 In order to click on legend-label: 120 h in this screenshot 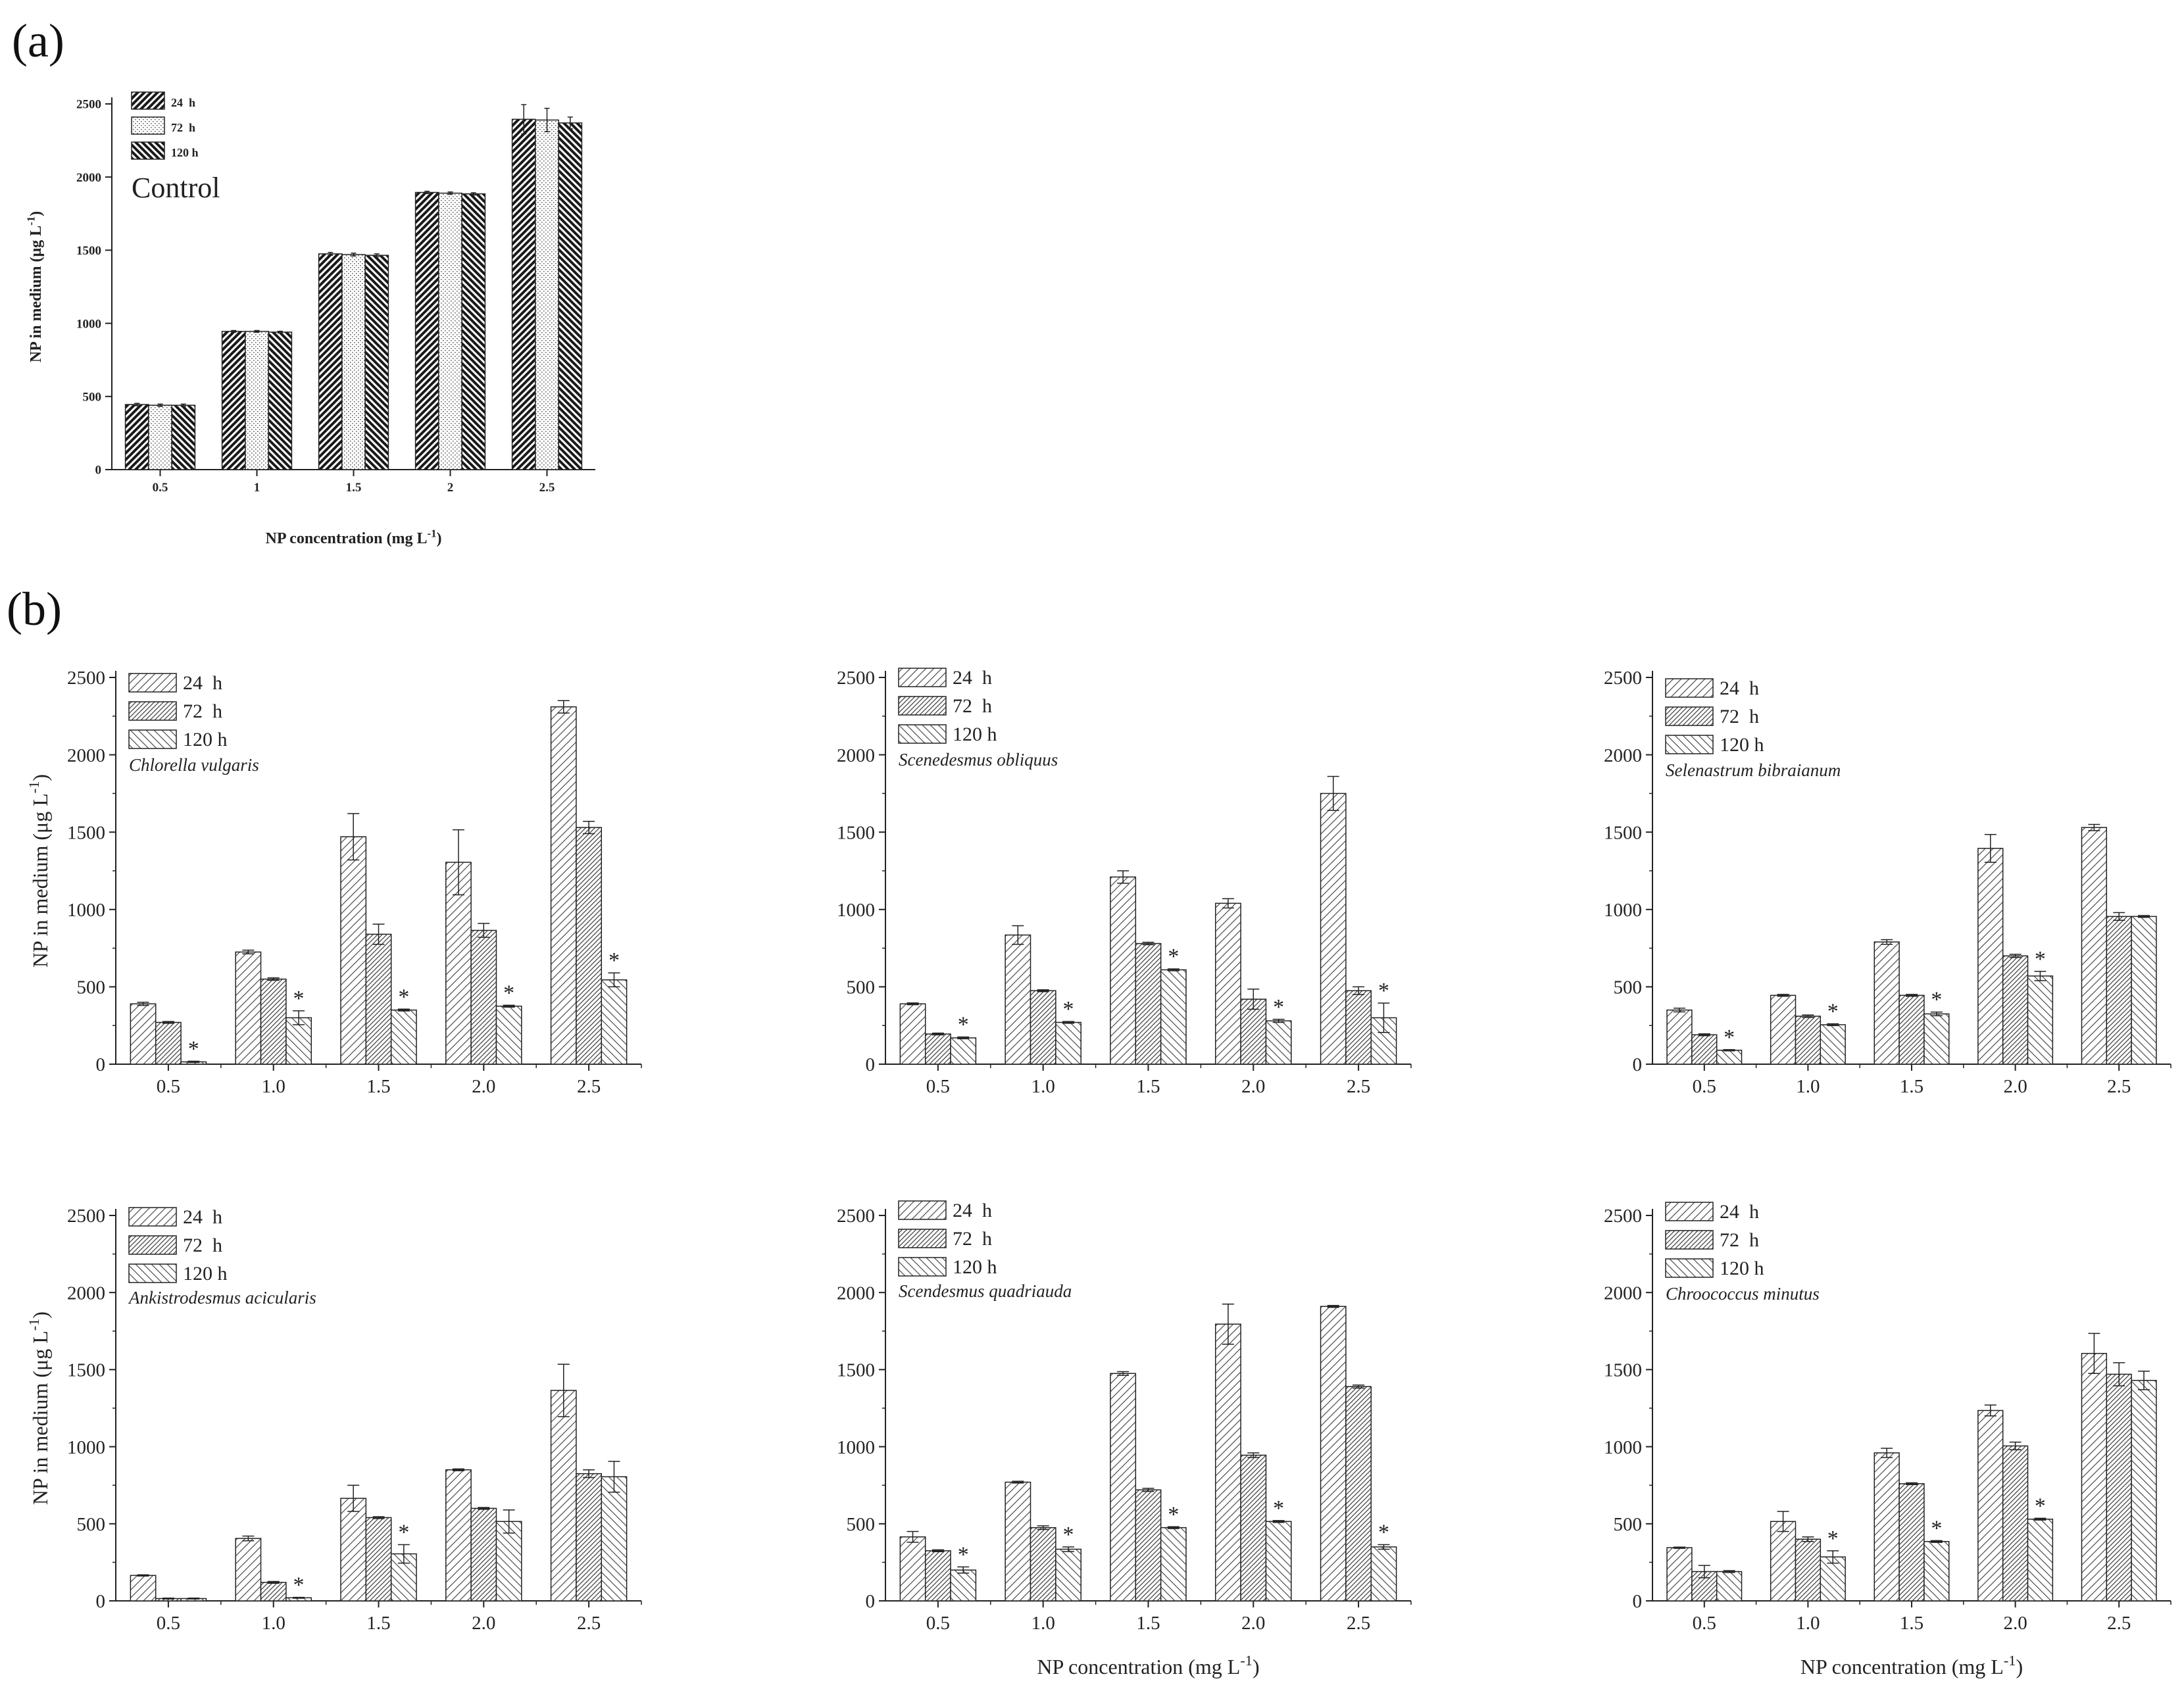, I will do `click(205, 1274)`.